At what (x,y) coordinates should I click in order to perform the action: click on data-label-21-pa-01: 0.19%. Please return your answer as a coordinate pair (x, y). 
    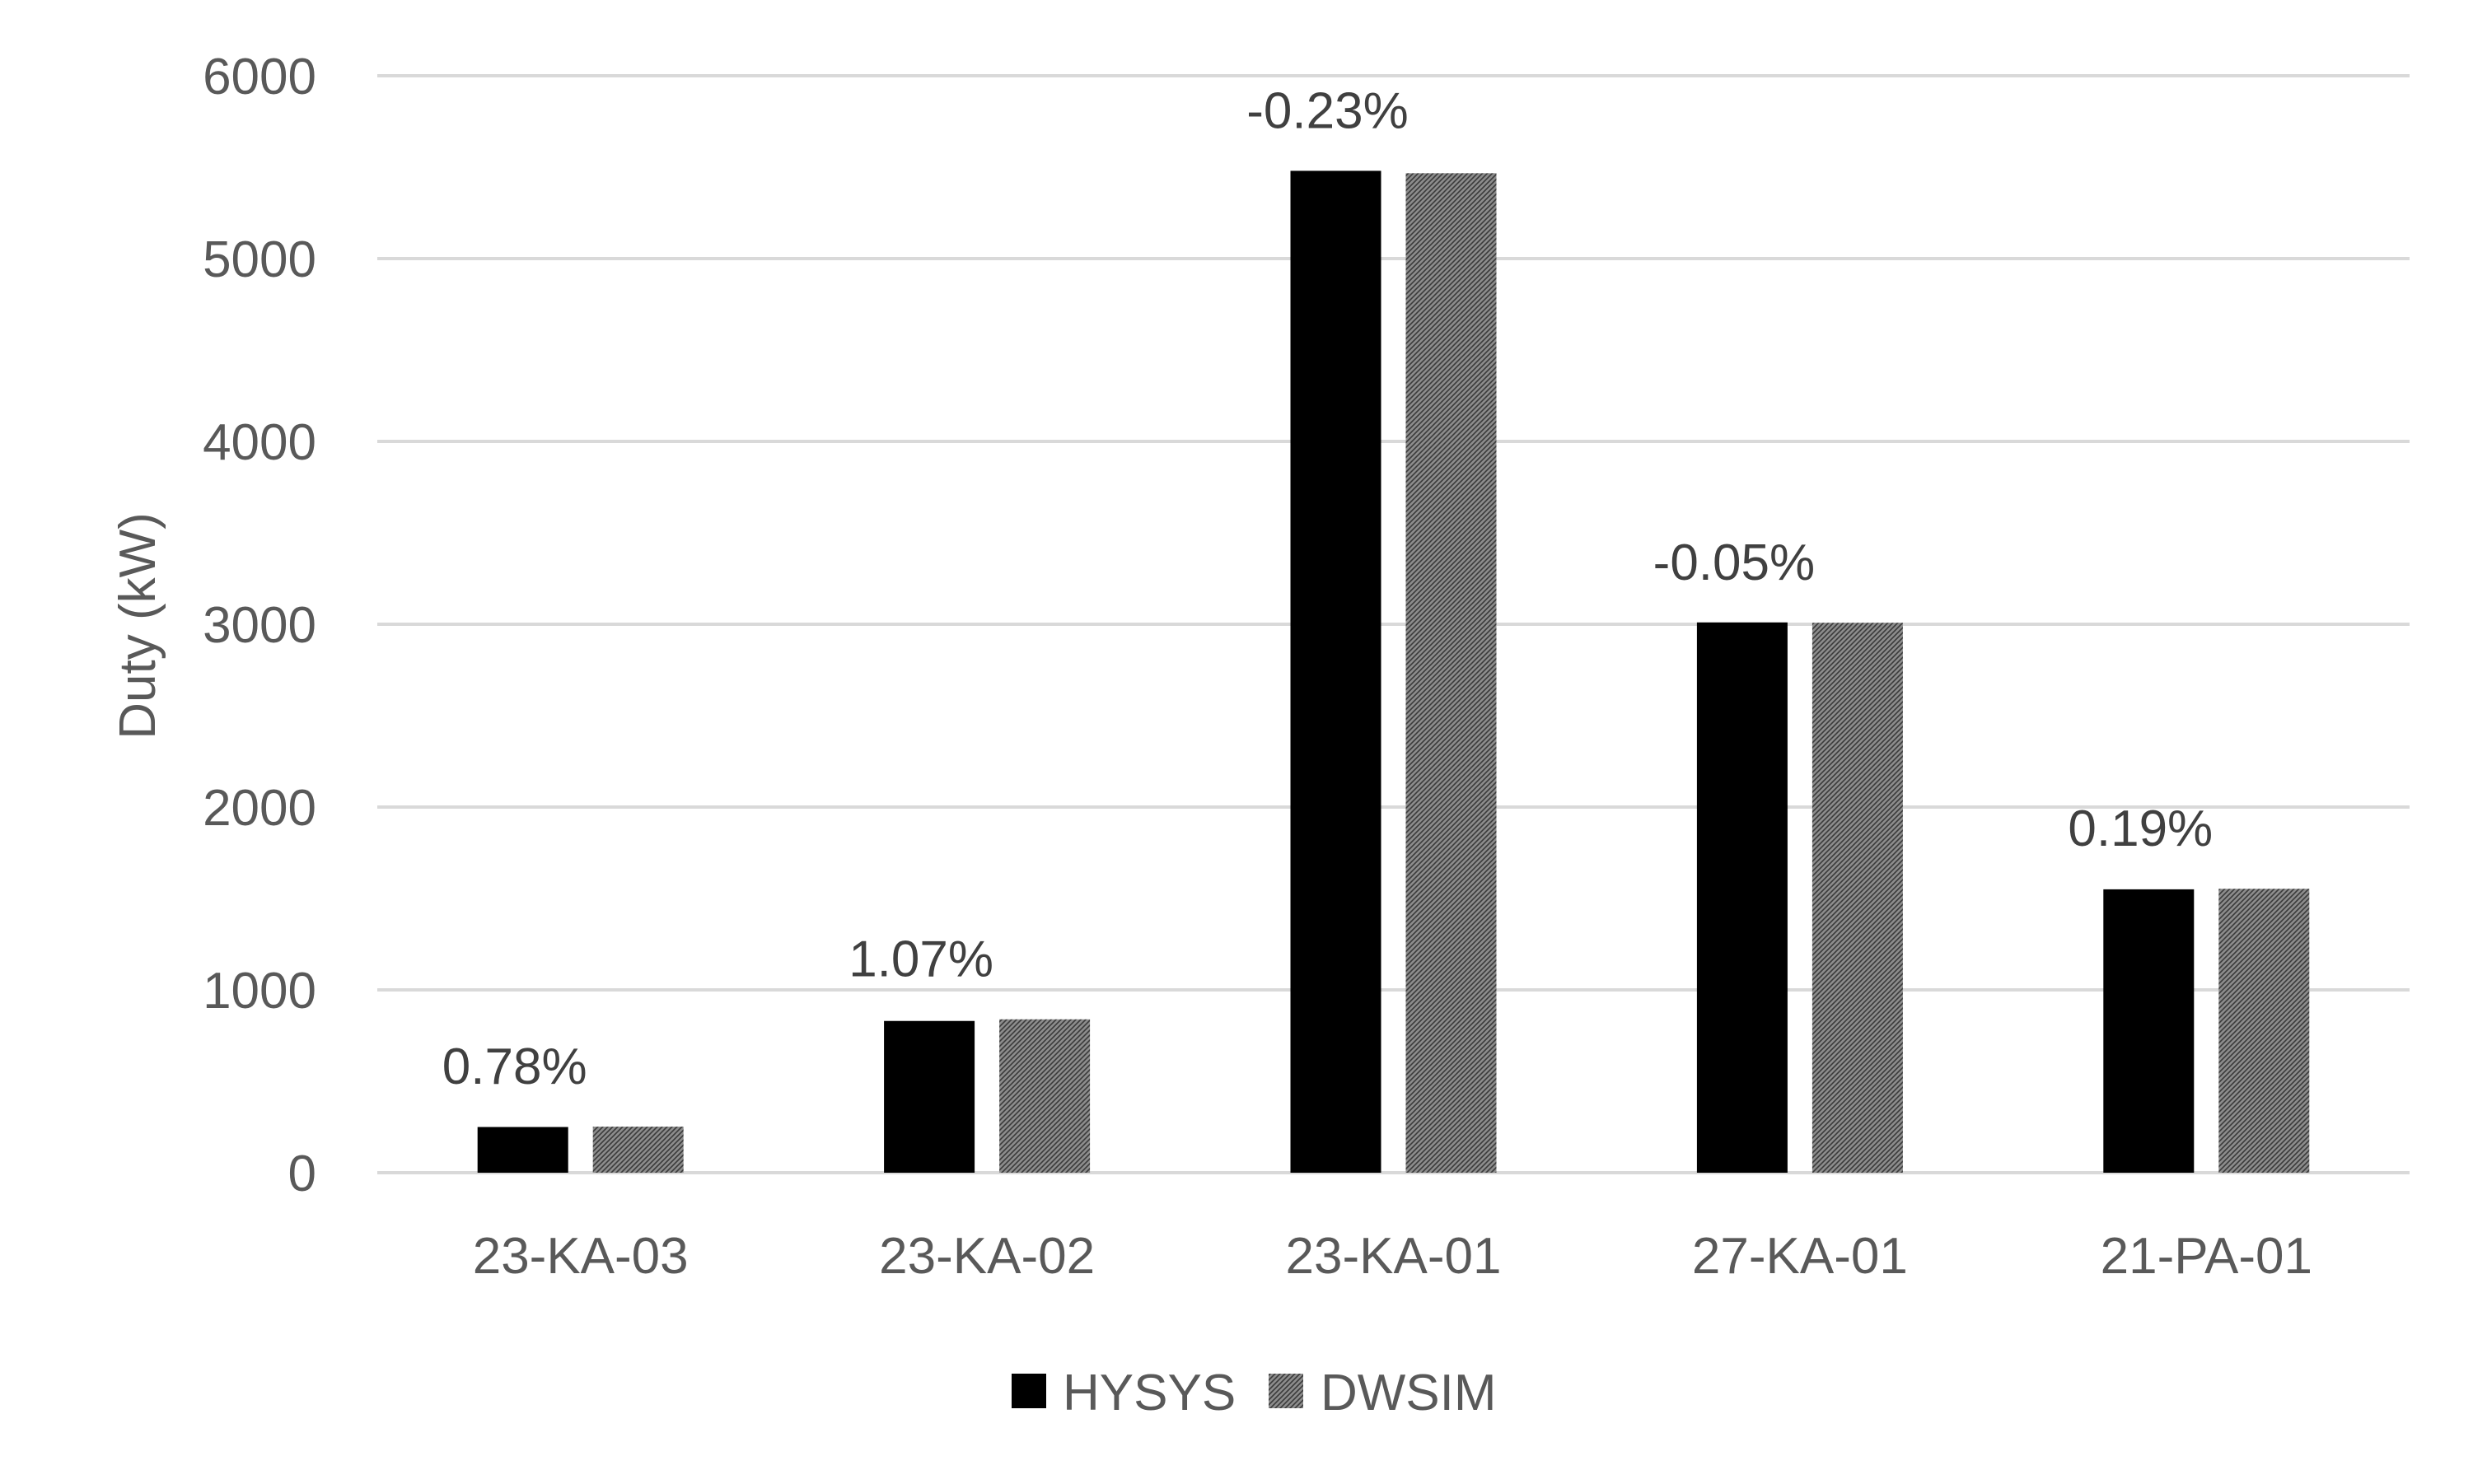
    Looking at the image, I should click on (2140, 828).